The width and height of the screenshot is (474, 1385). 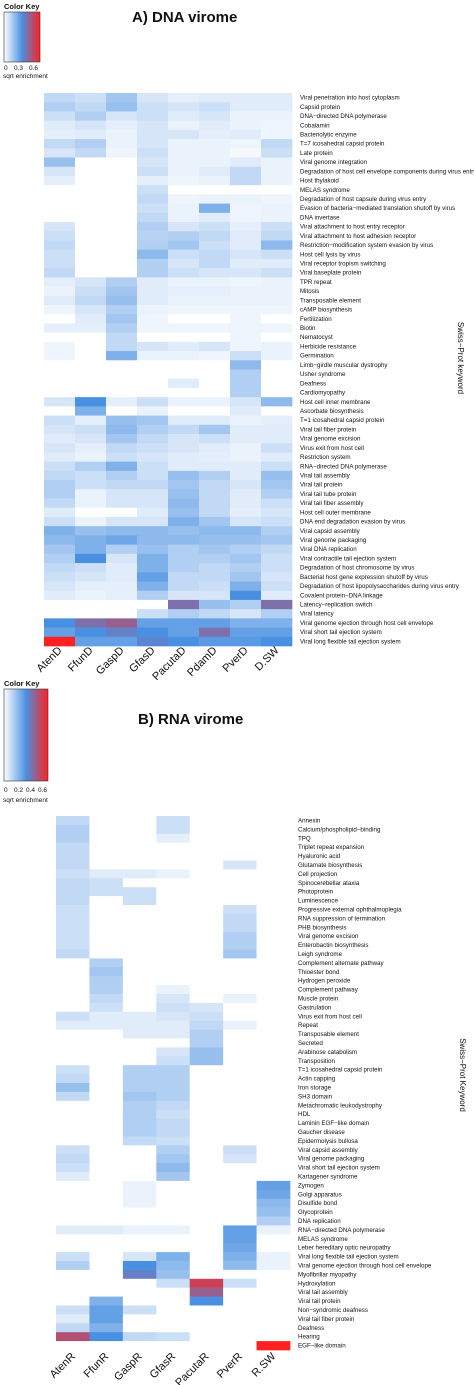 What do you see at coordinates (342, 144) in the screenshot?
I see `row-label: T=7 icosahedral capsid protein` at bounding box center [342, 144].